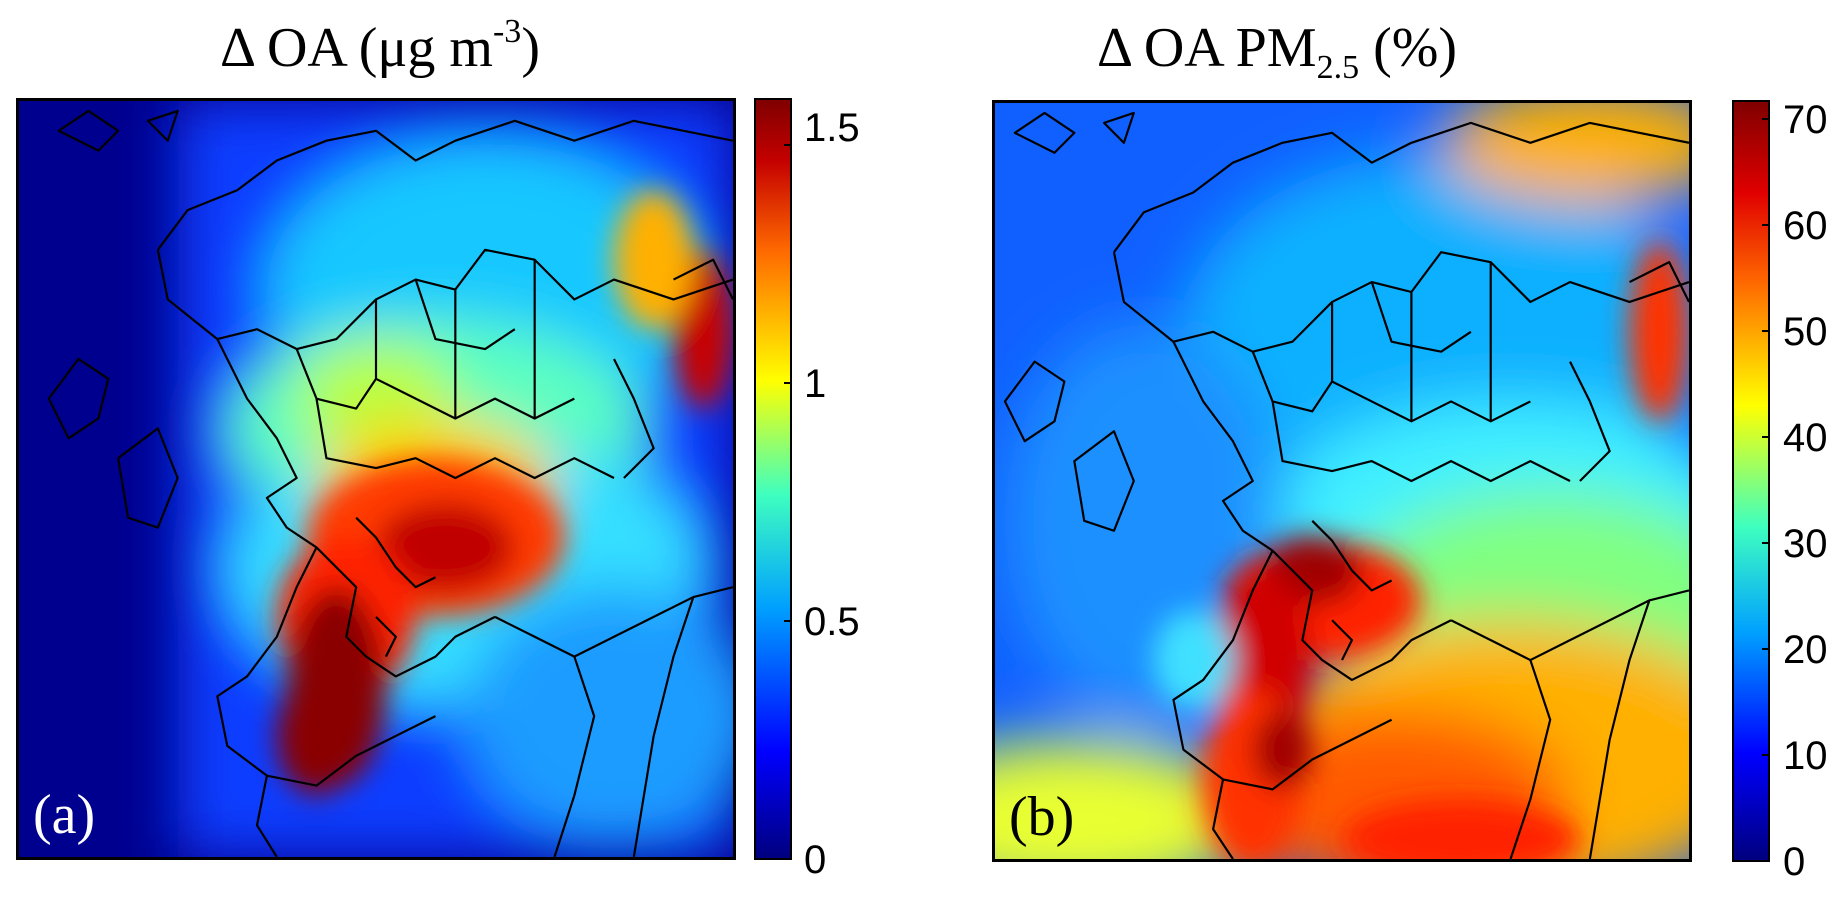 This screenshot has height=898, width=1834. I want to click on colorbar-tick-label: 20, so click(1805, 650).